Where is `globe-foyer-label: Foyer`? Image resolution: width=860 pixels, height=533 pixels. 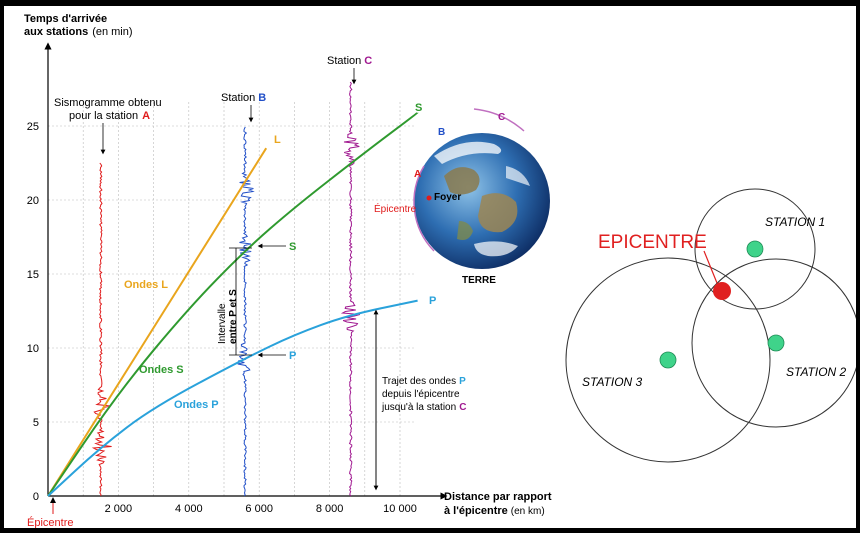 globe-foyer-label: Foyer is located at coordinates (447, 197).